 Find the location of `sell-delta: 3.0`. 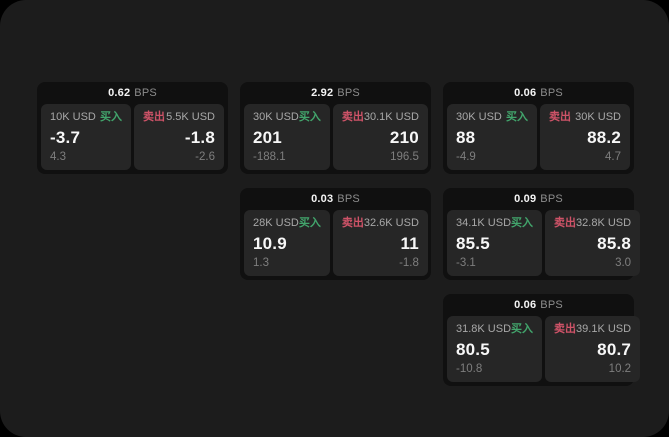

sell-delta: 3.0 is located at coordinates (623, 263).